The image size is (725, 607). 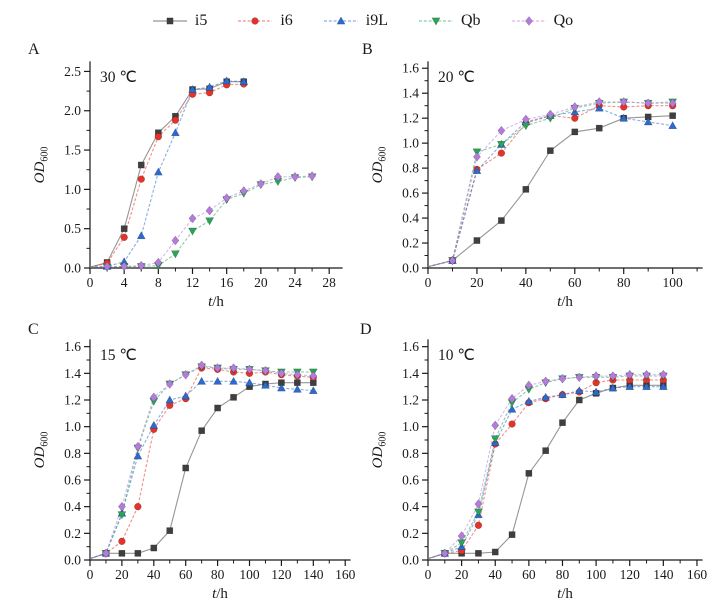 I want to click on tick-labels: 0 20 40 60 80 100 0.0 0.2 0.4 0.6 0.8 1.0 1.2 1.4 1.6, so click(x=542, y=175).